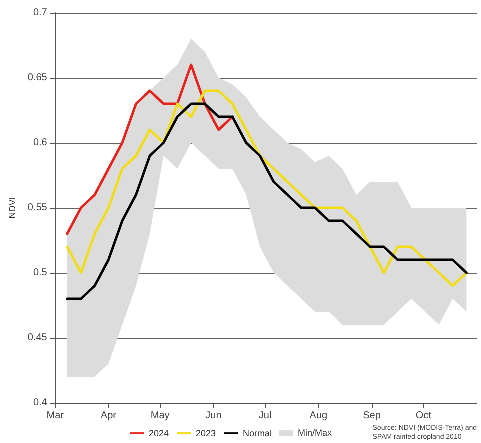 This screenshot has height=443, width=481. Describe the element at coordinates (109, 416) in the screenshot. I see `x-tick-label: Apr` at that location.